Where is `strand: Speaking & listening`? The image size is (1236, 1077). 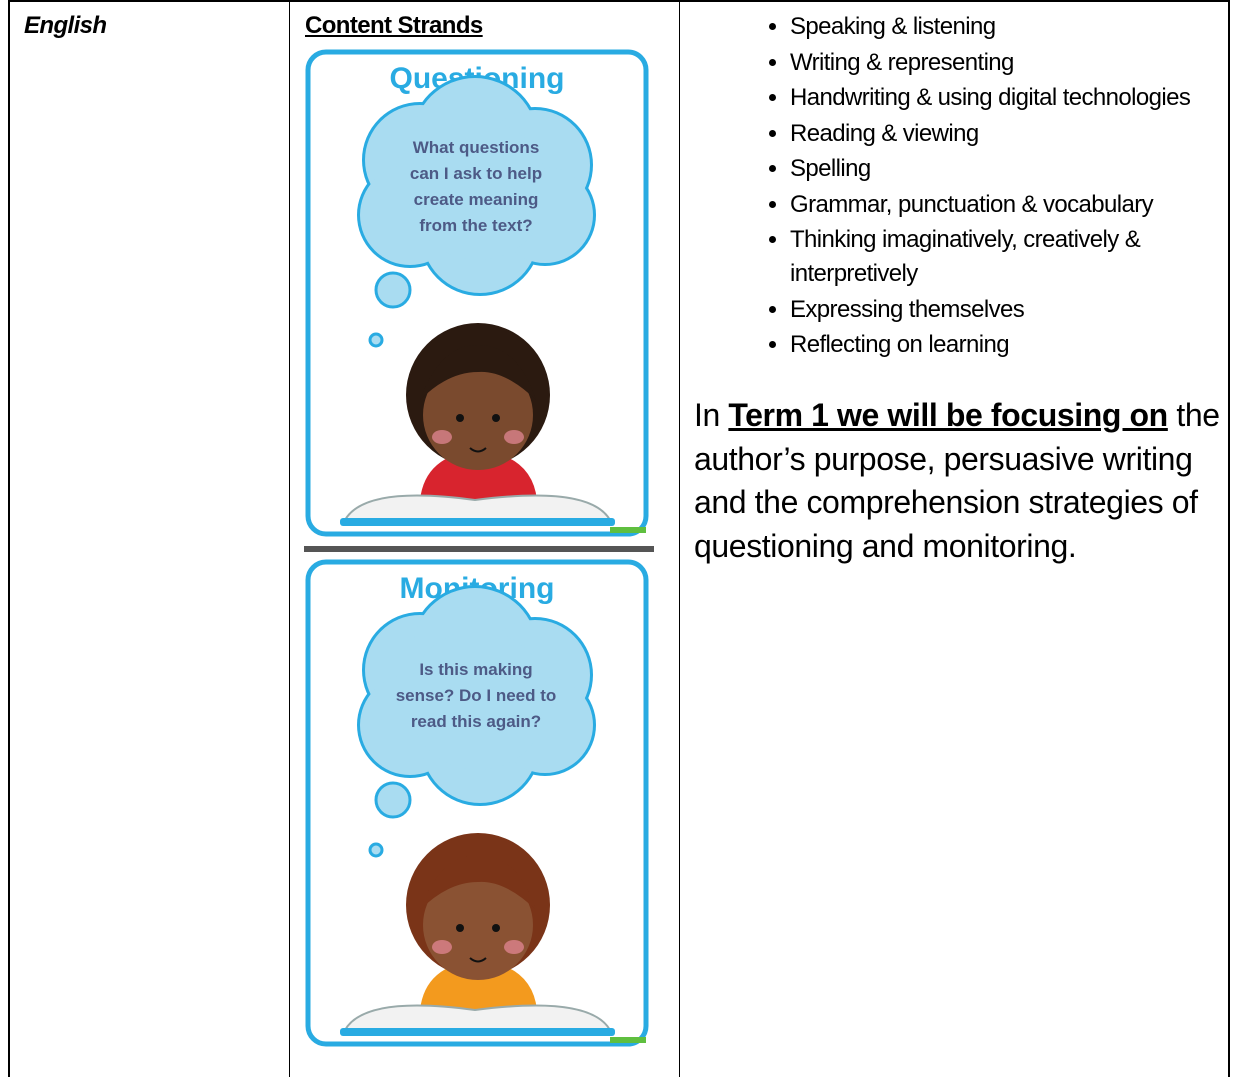
strand: Speaking & listening is located at coordinates (1007, 27).